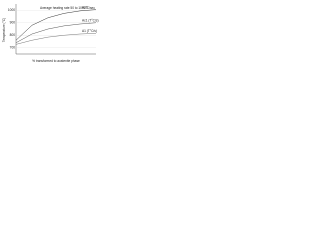  Describe the element at coordinates (13, 35) in the screenshot. I see `y-tick-label: 800` at that location.